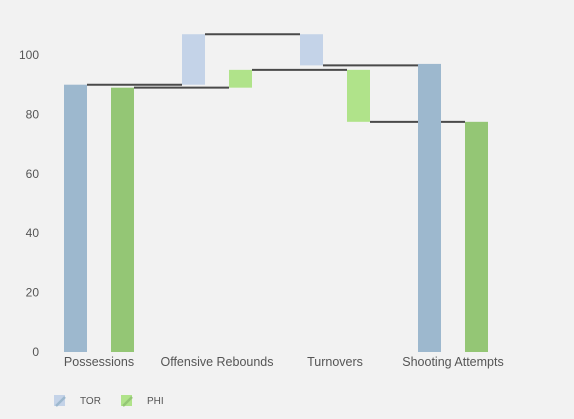 The image size is (574, 419). I want to click on legend-swatch-tor, so click(59, 400).